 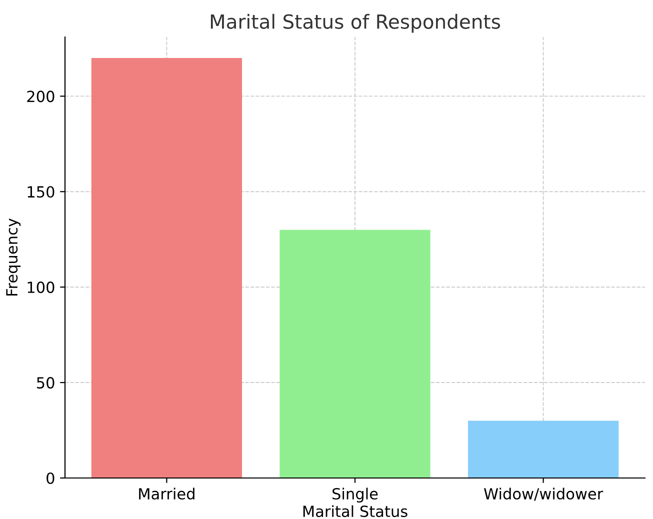 I want to click on x-tick-label: Widow/widower, so click(x=544, y=494).